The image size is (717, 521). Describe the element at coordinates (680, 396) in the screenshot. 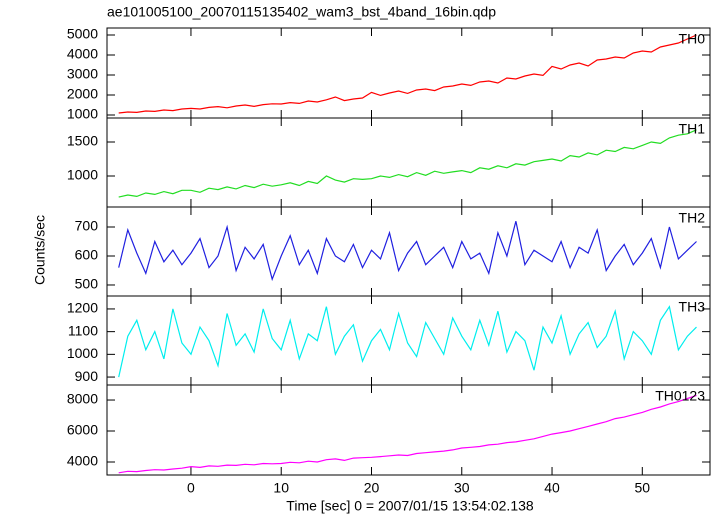

I see `panel-label: TH0123` at that location.